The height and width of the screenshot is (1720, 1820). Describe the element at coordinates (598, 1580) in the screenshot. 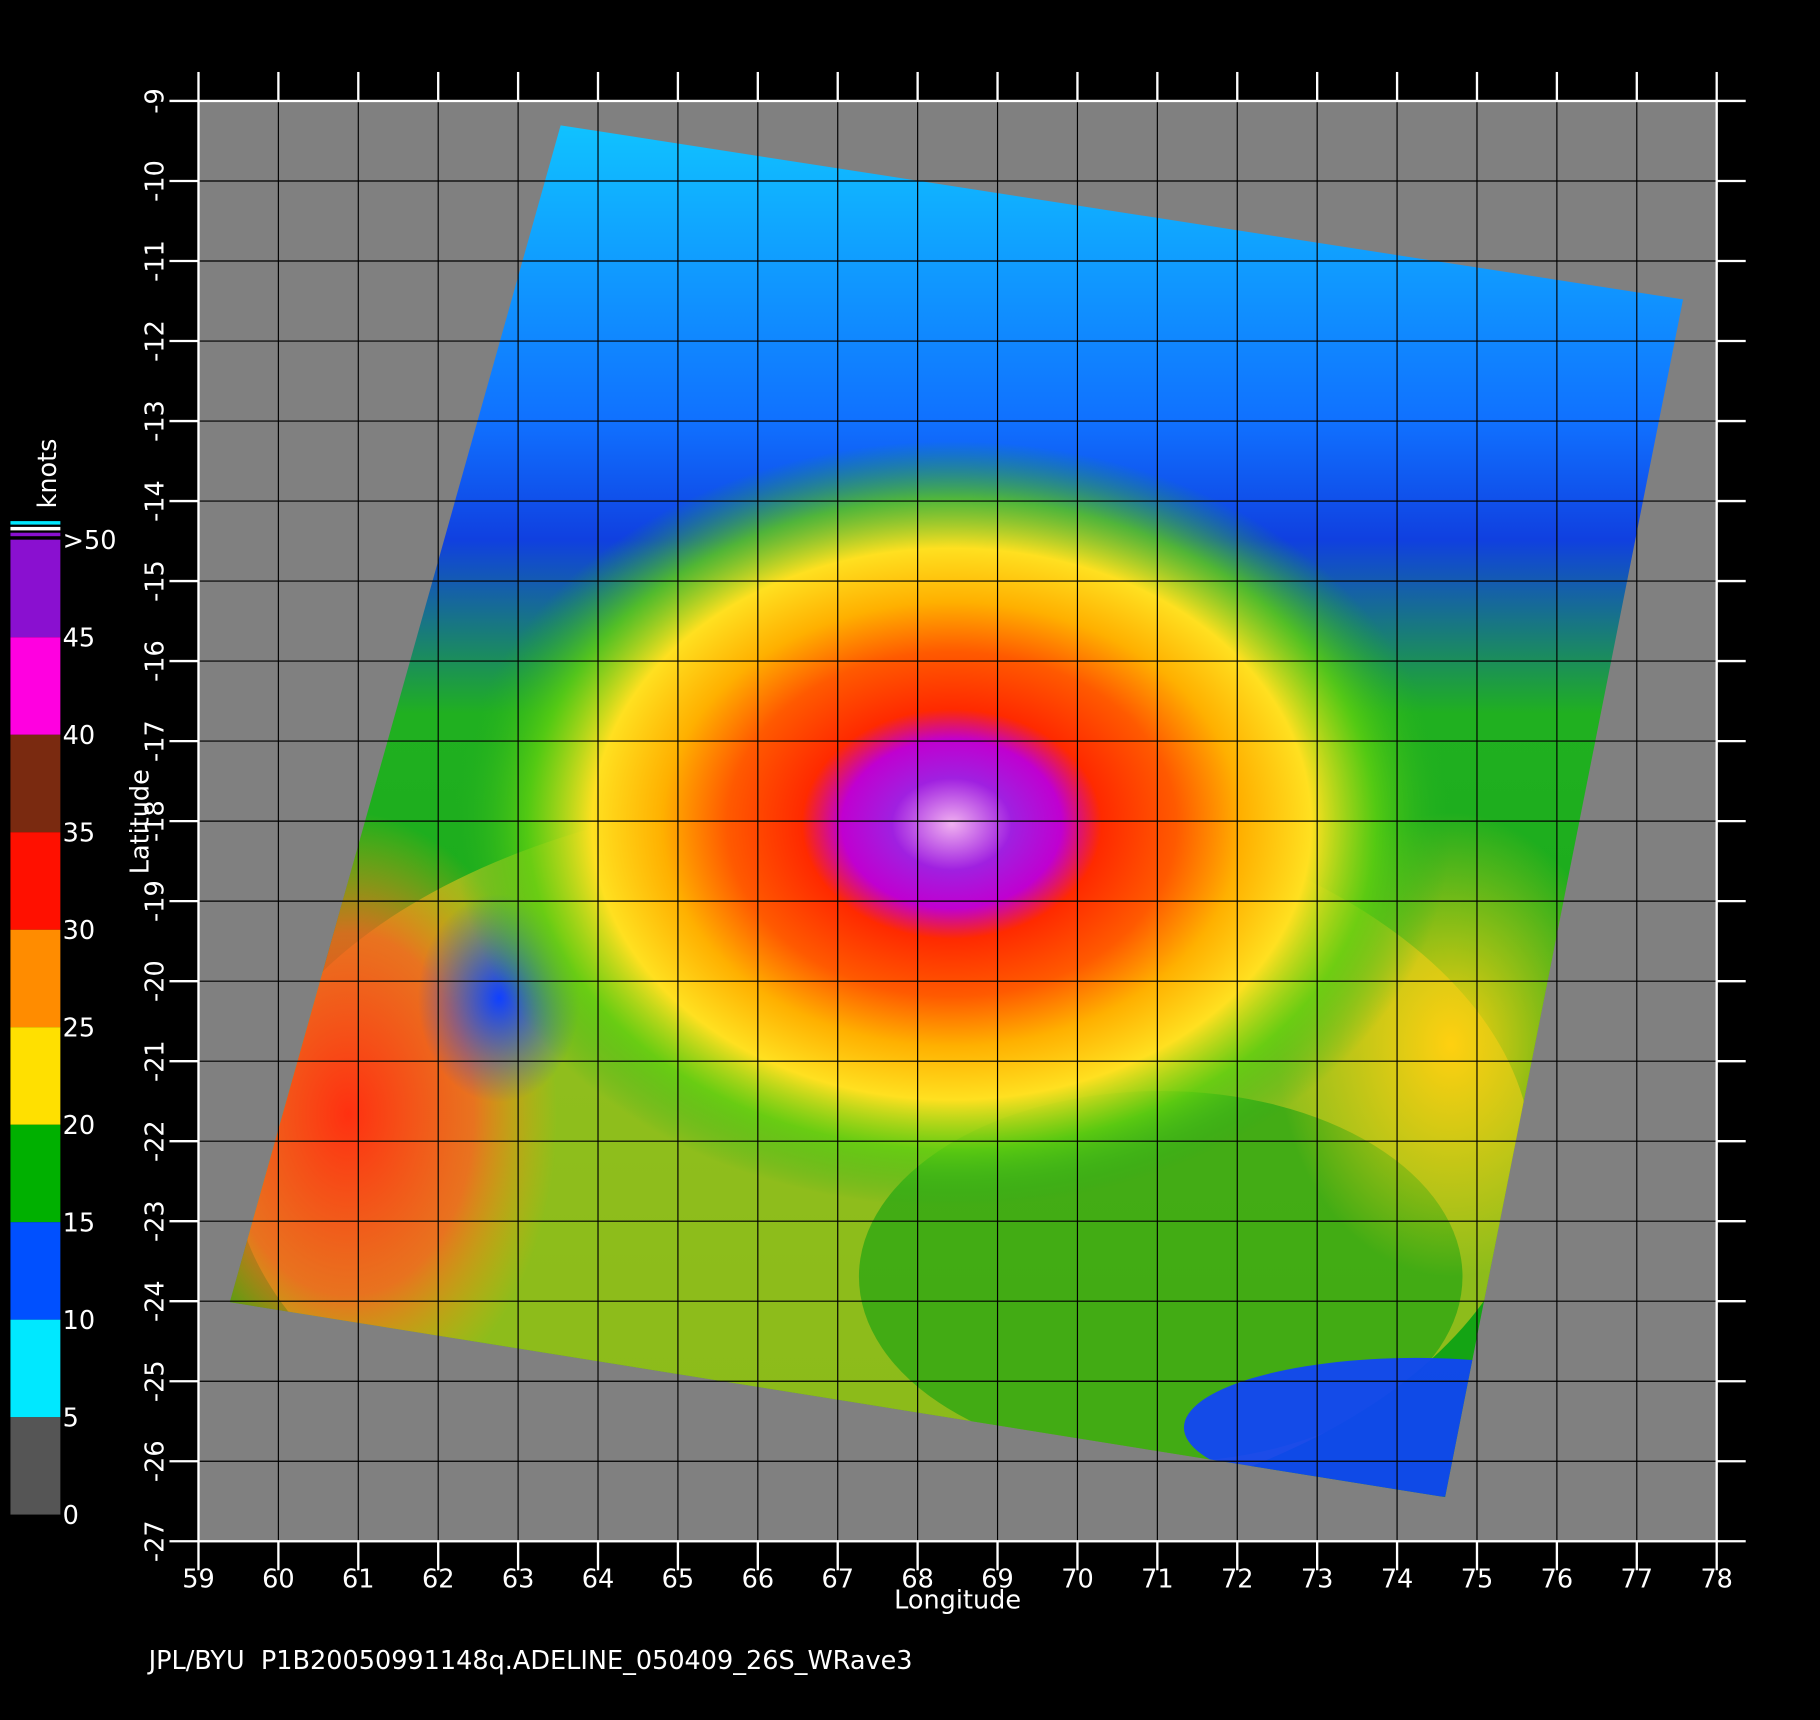

I see `x-tick-label: 64` at that location.